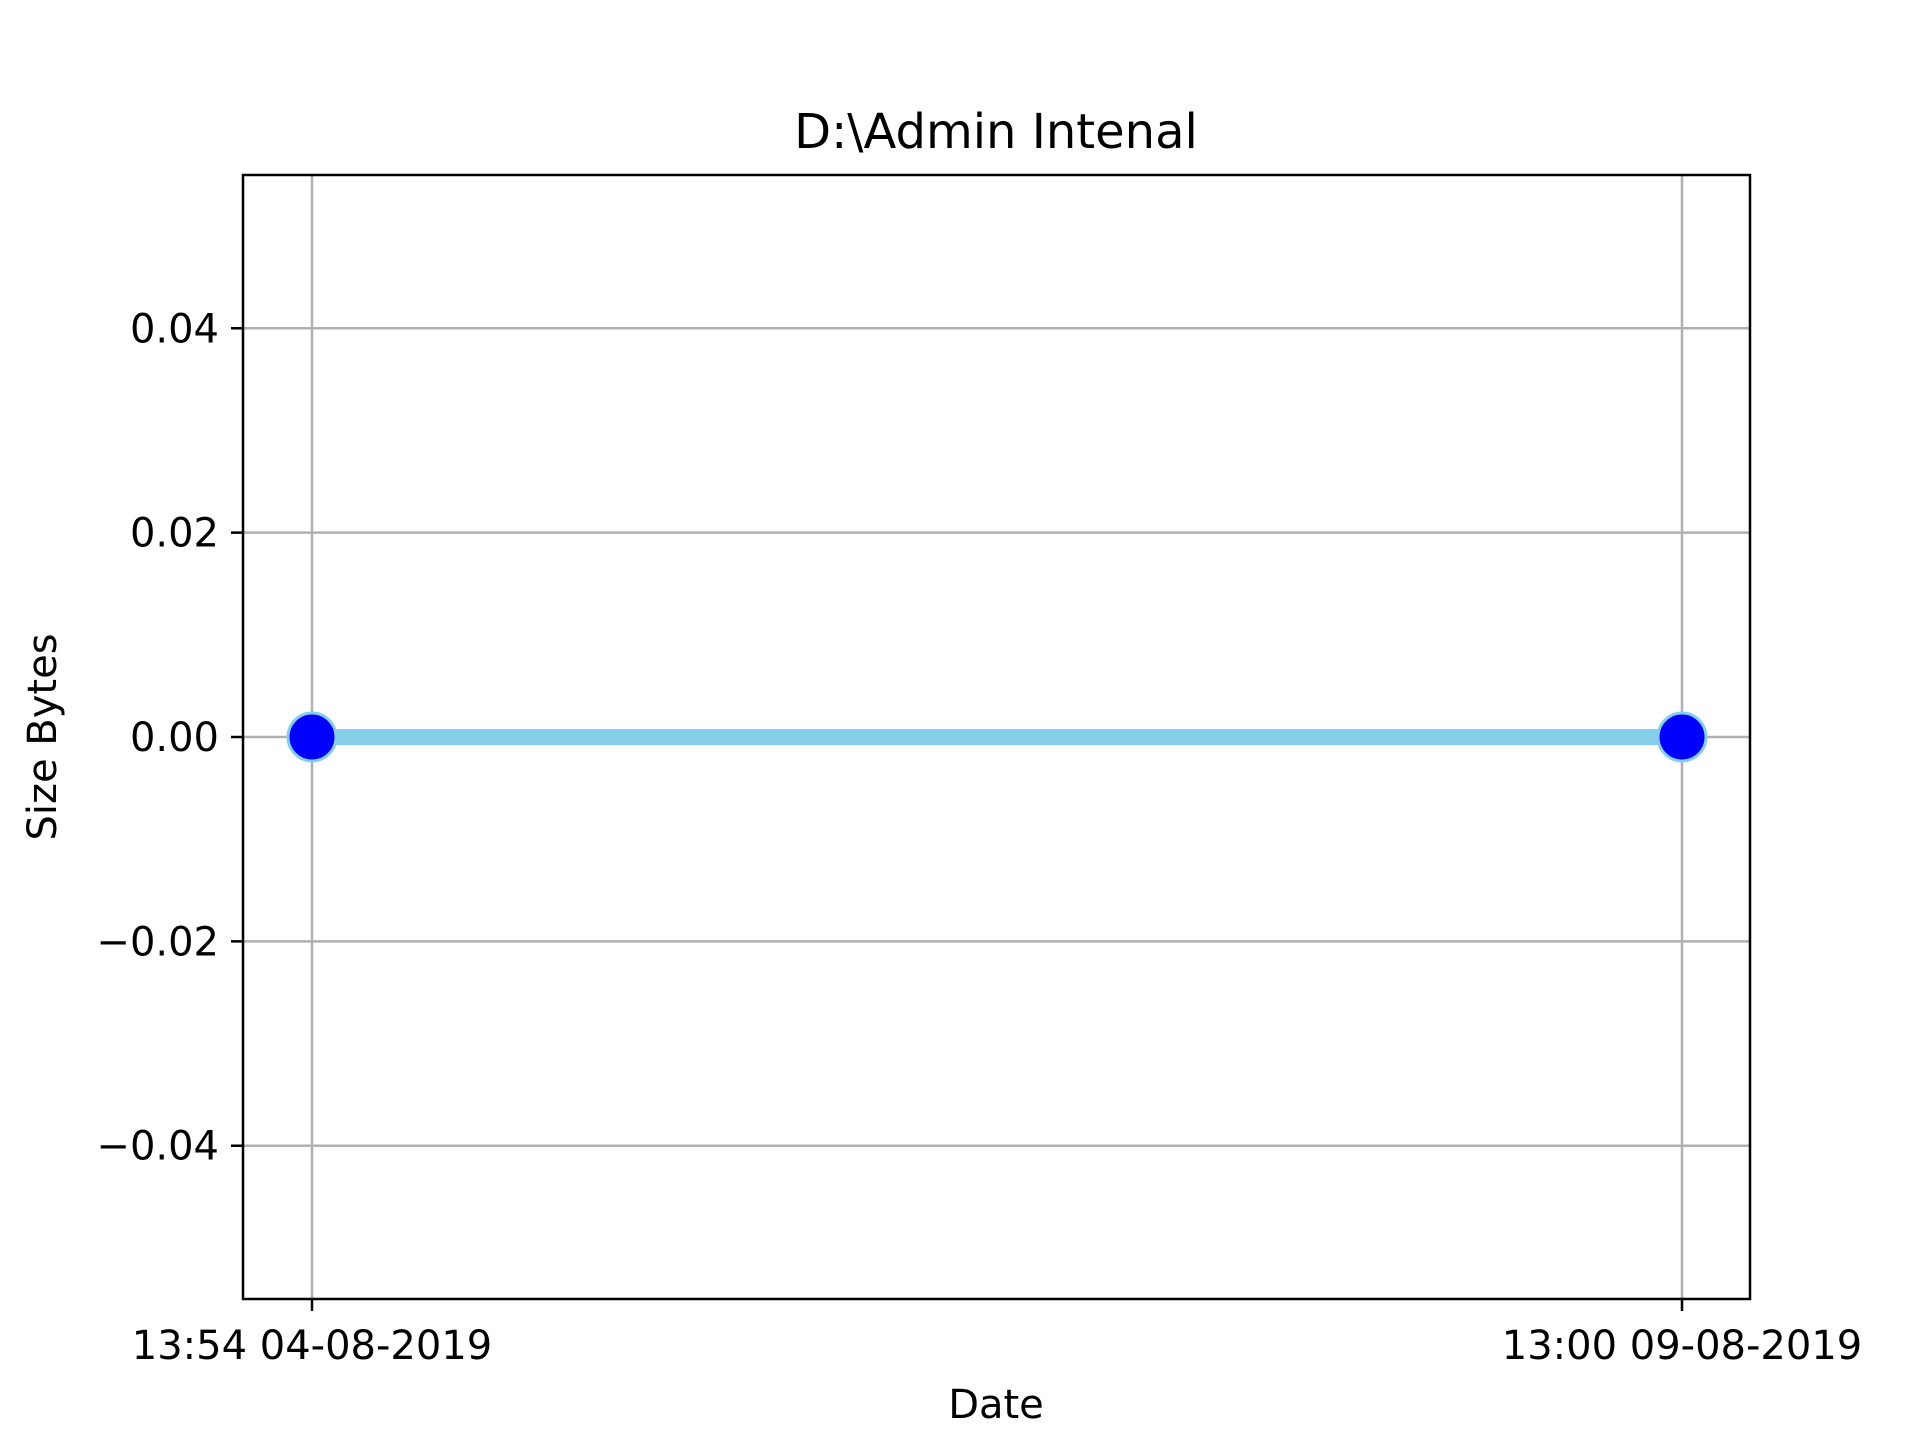 This screenshot has width=1920, height=1444. What do you see at coordinates (174, 738) in the screenshot?
I see `y-tick-label: 0.00` at bounding box center [174, 738].